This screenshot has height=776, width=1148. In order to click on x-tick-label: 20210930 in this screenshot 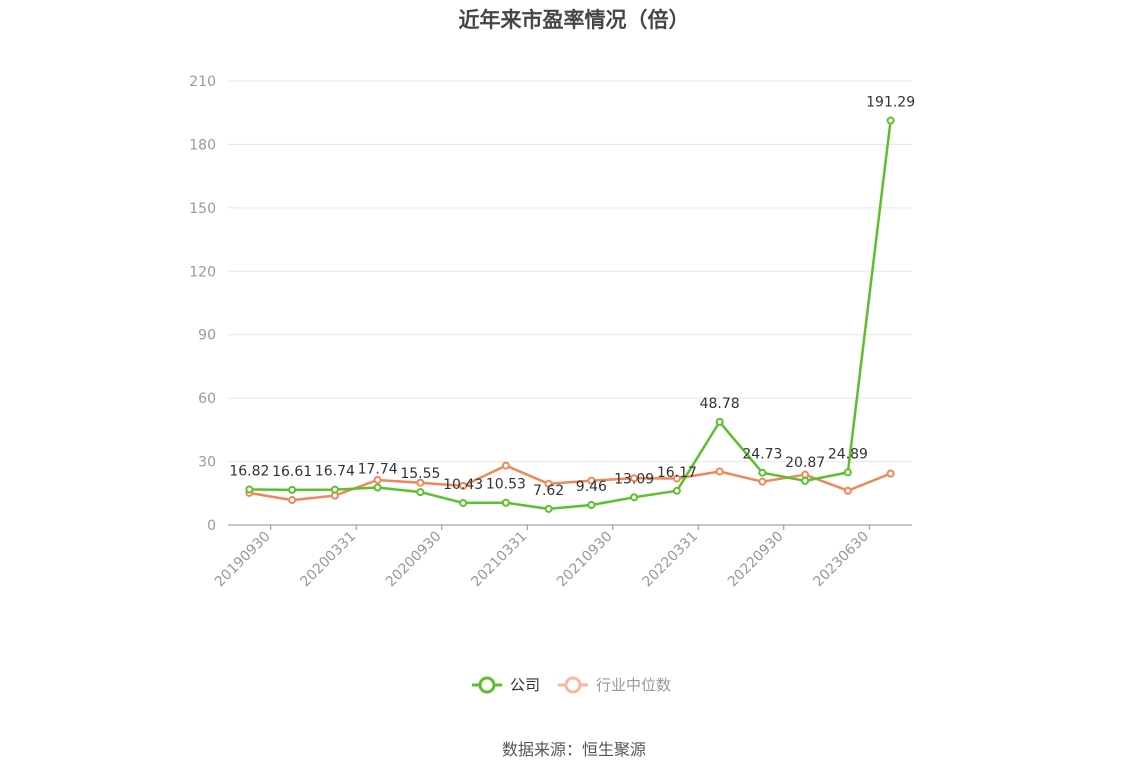, I will do `click(585, 560)`.